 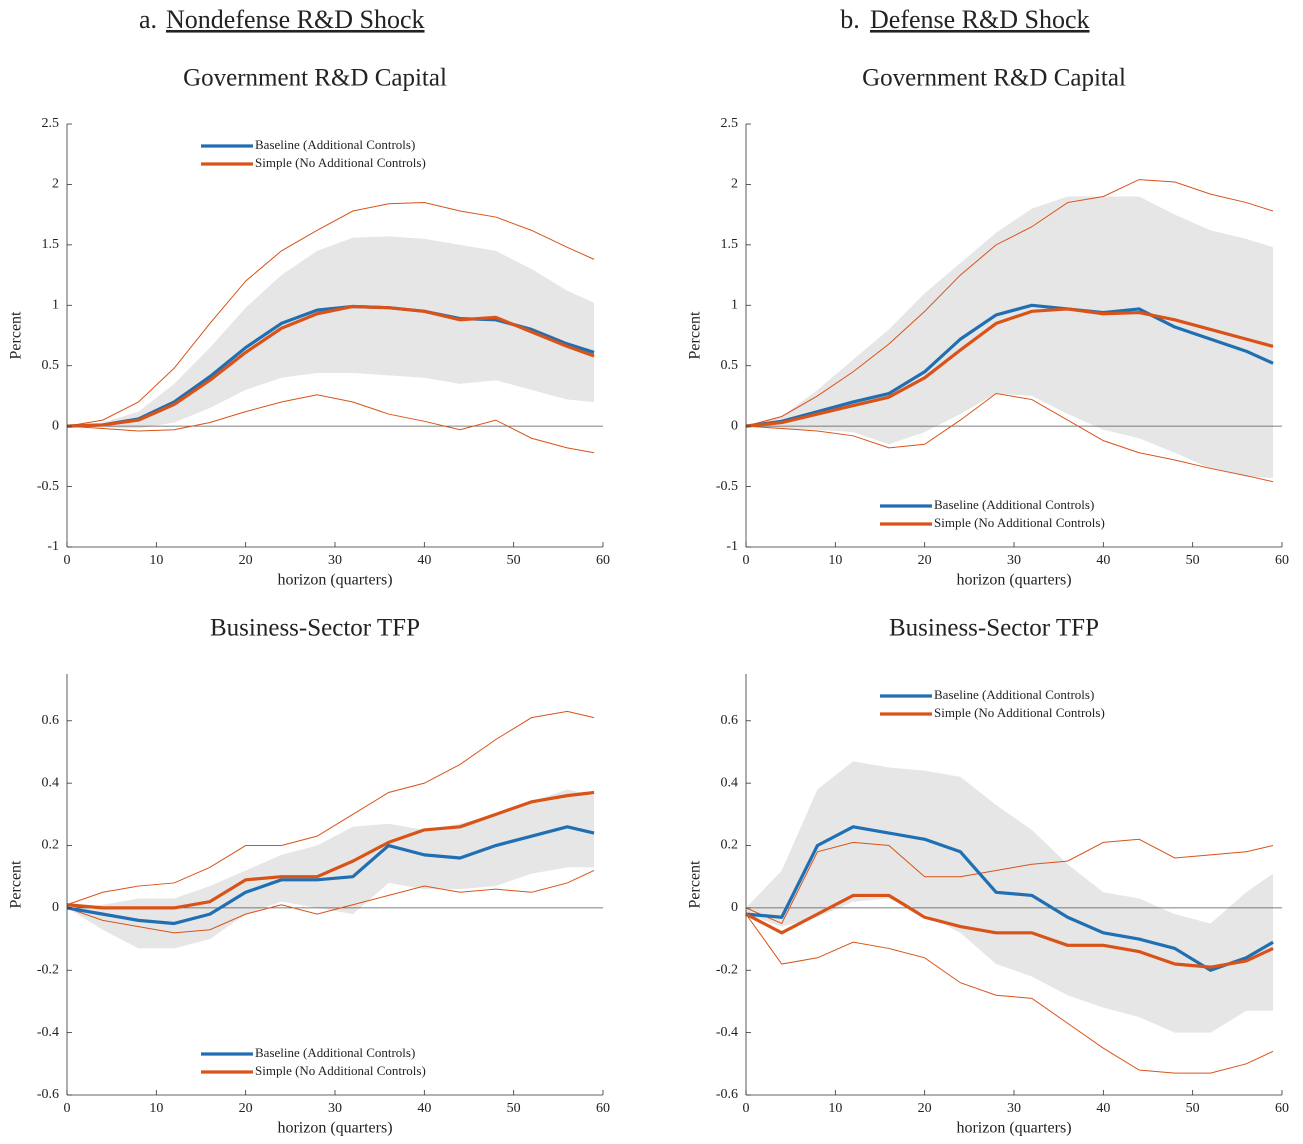 I want to click on column-letter: a., so click(x=148, y=19).